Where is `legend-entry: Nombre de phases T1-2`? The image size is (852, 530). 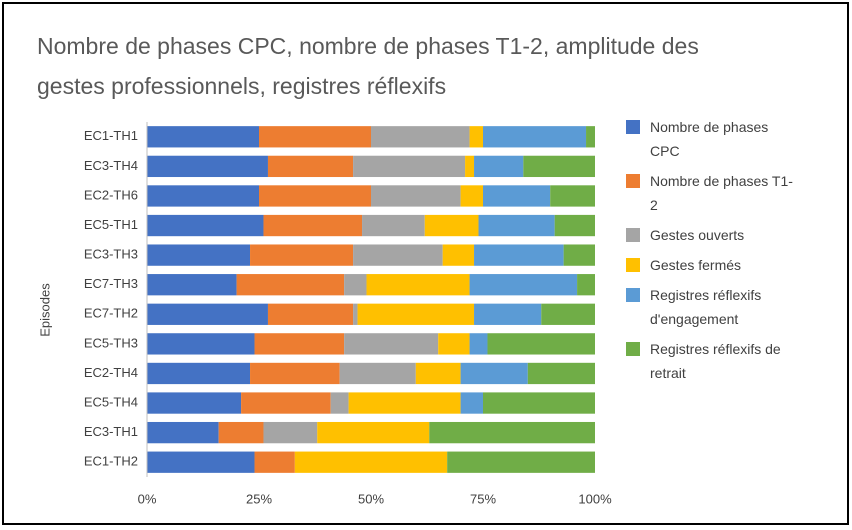
legend-entry: Nombre de phases T1-2 is located at coordinates (726, 193).